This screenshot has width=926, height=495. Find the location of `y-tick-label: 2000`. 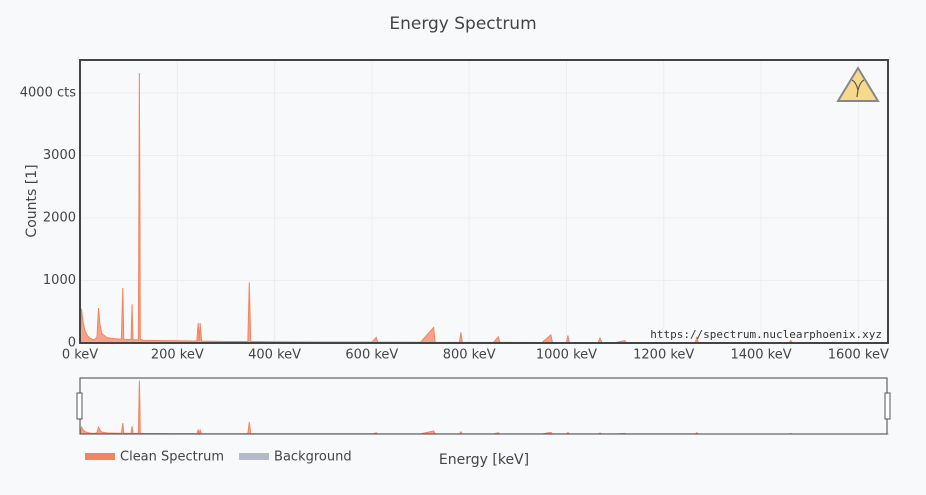

y-tick-label: 2000 is located at coordinates (59, 218).